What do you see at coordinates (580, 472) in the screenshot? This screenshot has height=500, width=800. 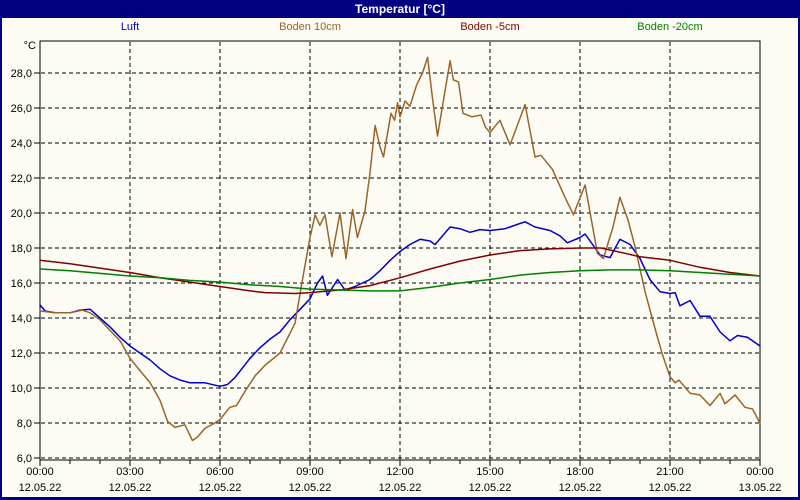 I see `x-tick-time-label: 18:00` at bounding box center [580, 472].